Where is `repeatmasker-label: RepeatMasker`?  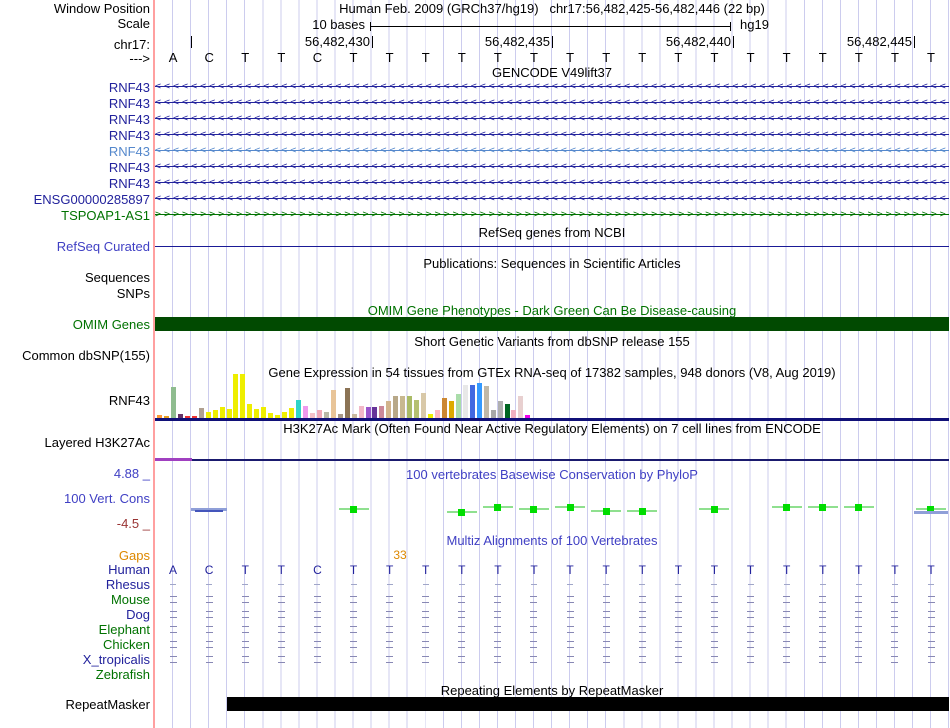 repeatmasker-label: RepeatMasker is located at coordinates (107, 704).